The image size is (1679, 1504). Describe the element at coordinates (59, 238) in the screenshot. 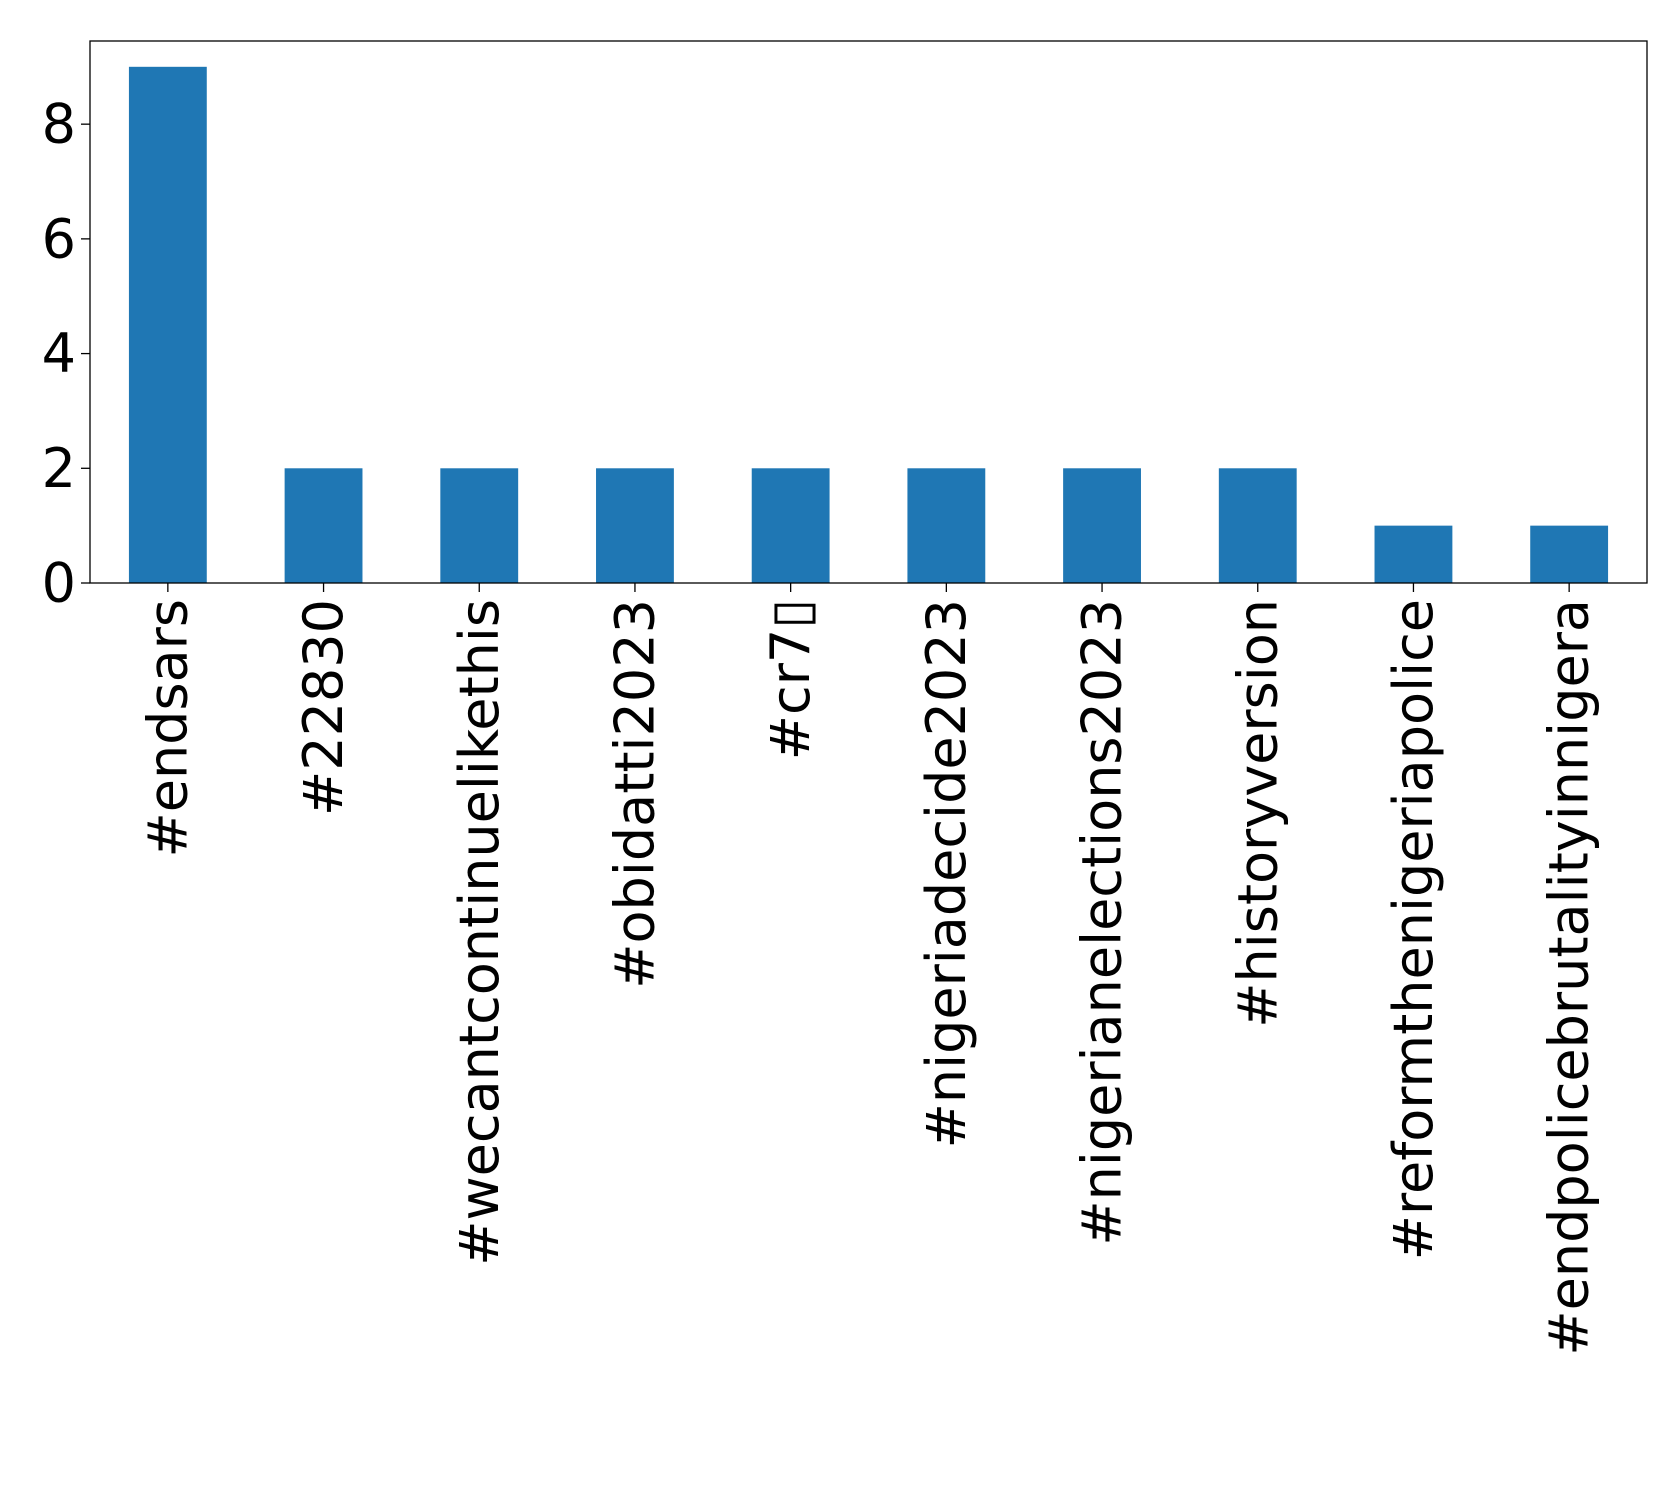

I see `y-tick-label: 6` at that location.